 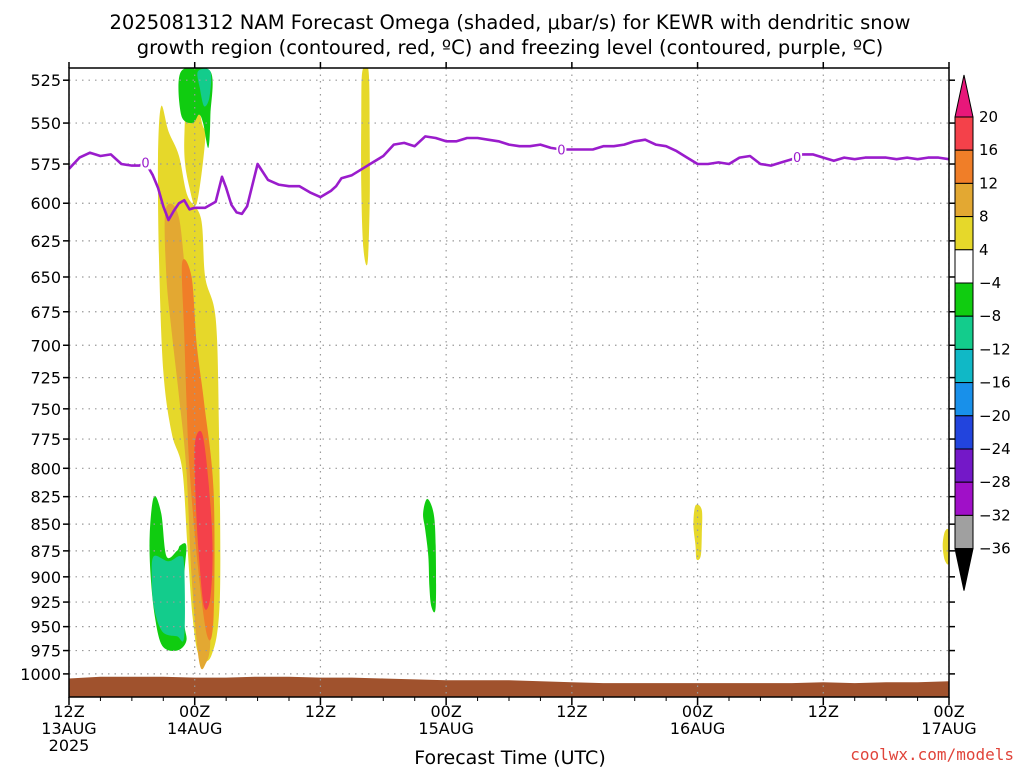 What do you see at coordinates (995, 515) in the screenshot?
I see `colorbar-label: −32` at bounding box center [995, 515].